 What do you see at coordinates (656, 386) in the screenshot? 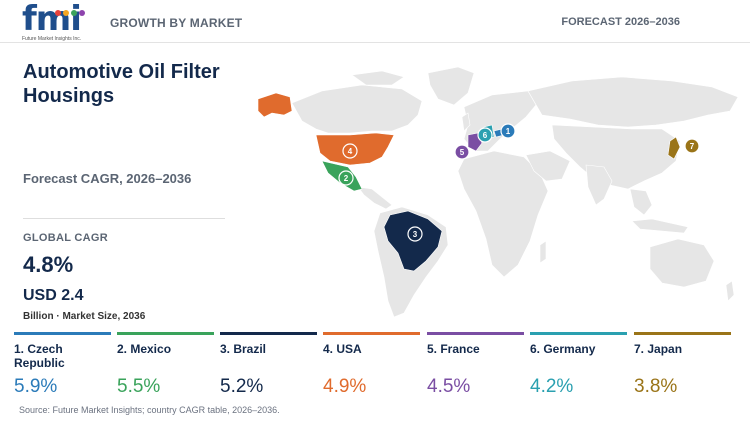
I see `country-cagr: 3.8%` at bounding box center [656, 386].